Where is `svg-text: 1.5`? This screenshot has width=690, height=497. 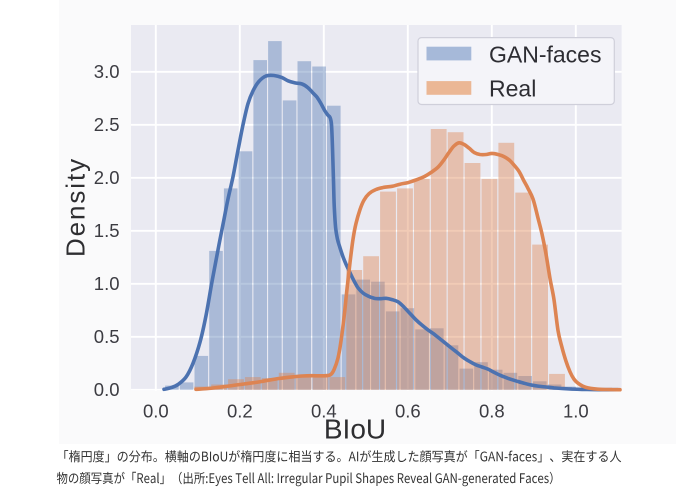
svg-text: 1.5 is located at coordinates (107, 230).